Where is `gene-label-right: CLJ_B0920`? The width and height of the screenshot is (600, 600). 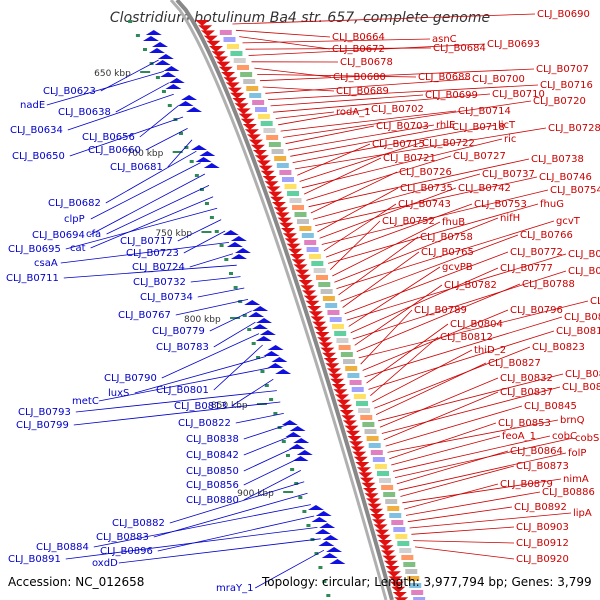
gene-label-right: CLJ_B0920 is located at coordinates (542, 559).